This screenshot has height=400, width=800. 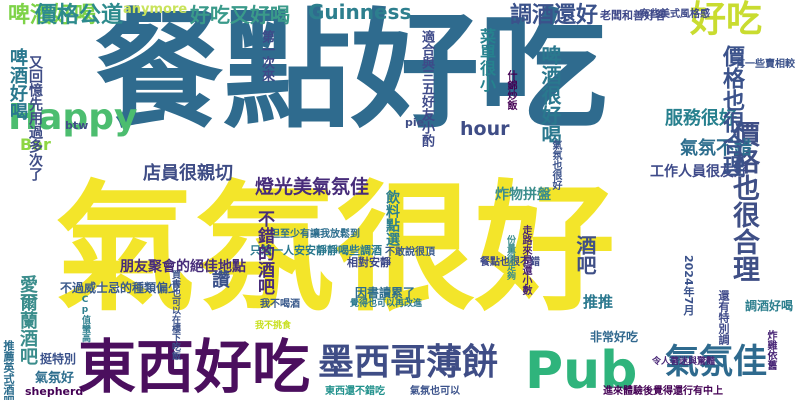 I want to click on word-tuijian: 推推, so click(x=598, y=302).